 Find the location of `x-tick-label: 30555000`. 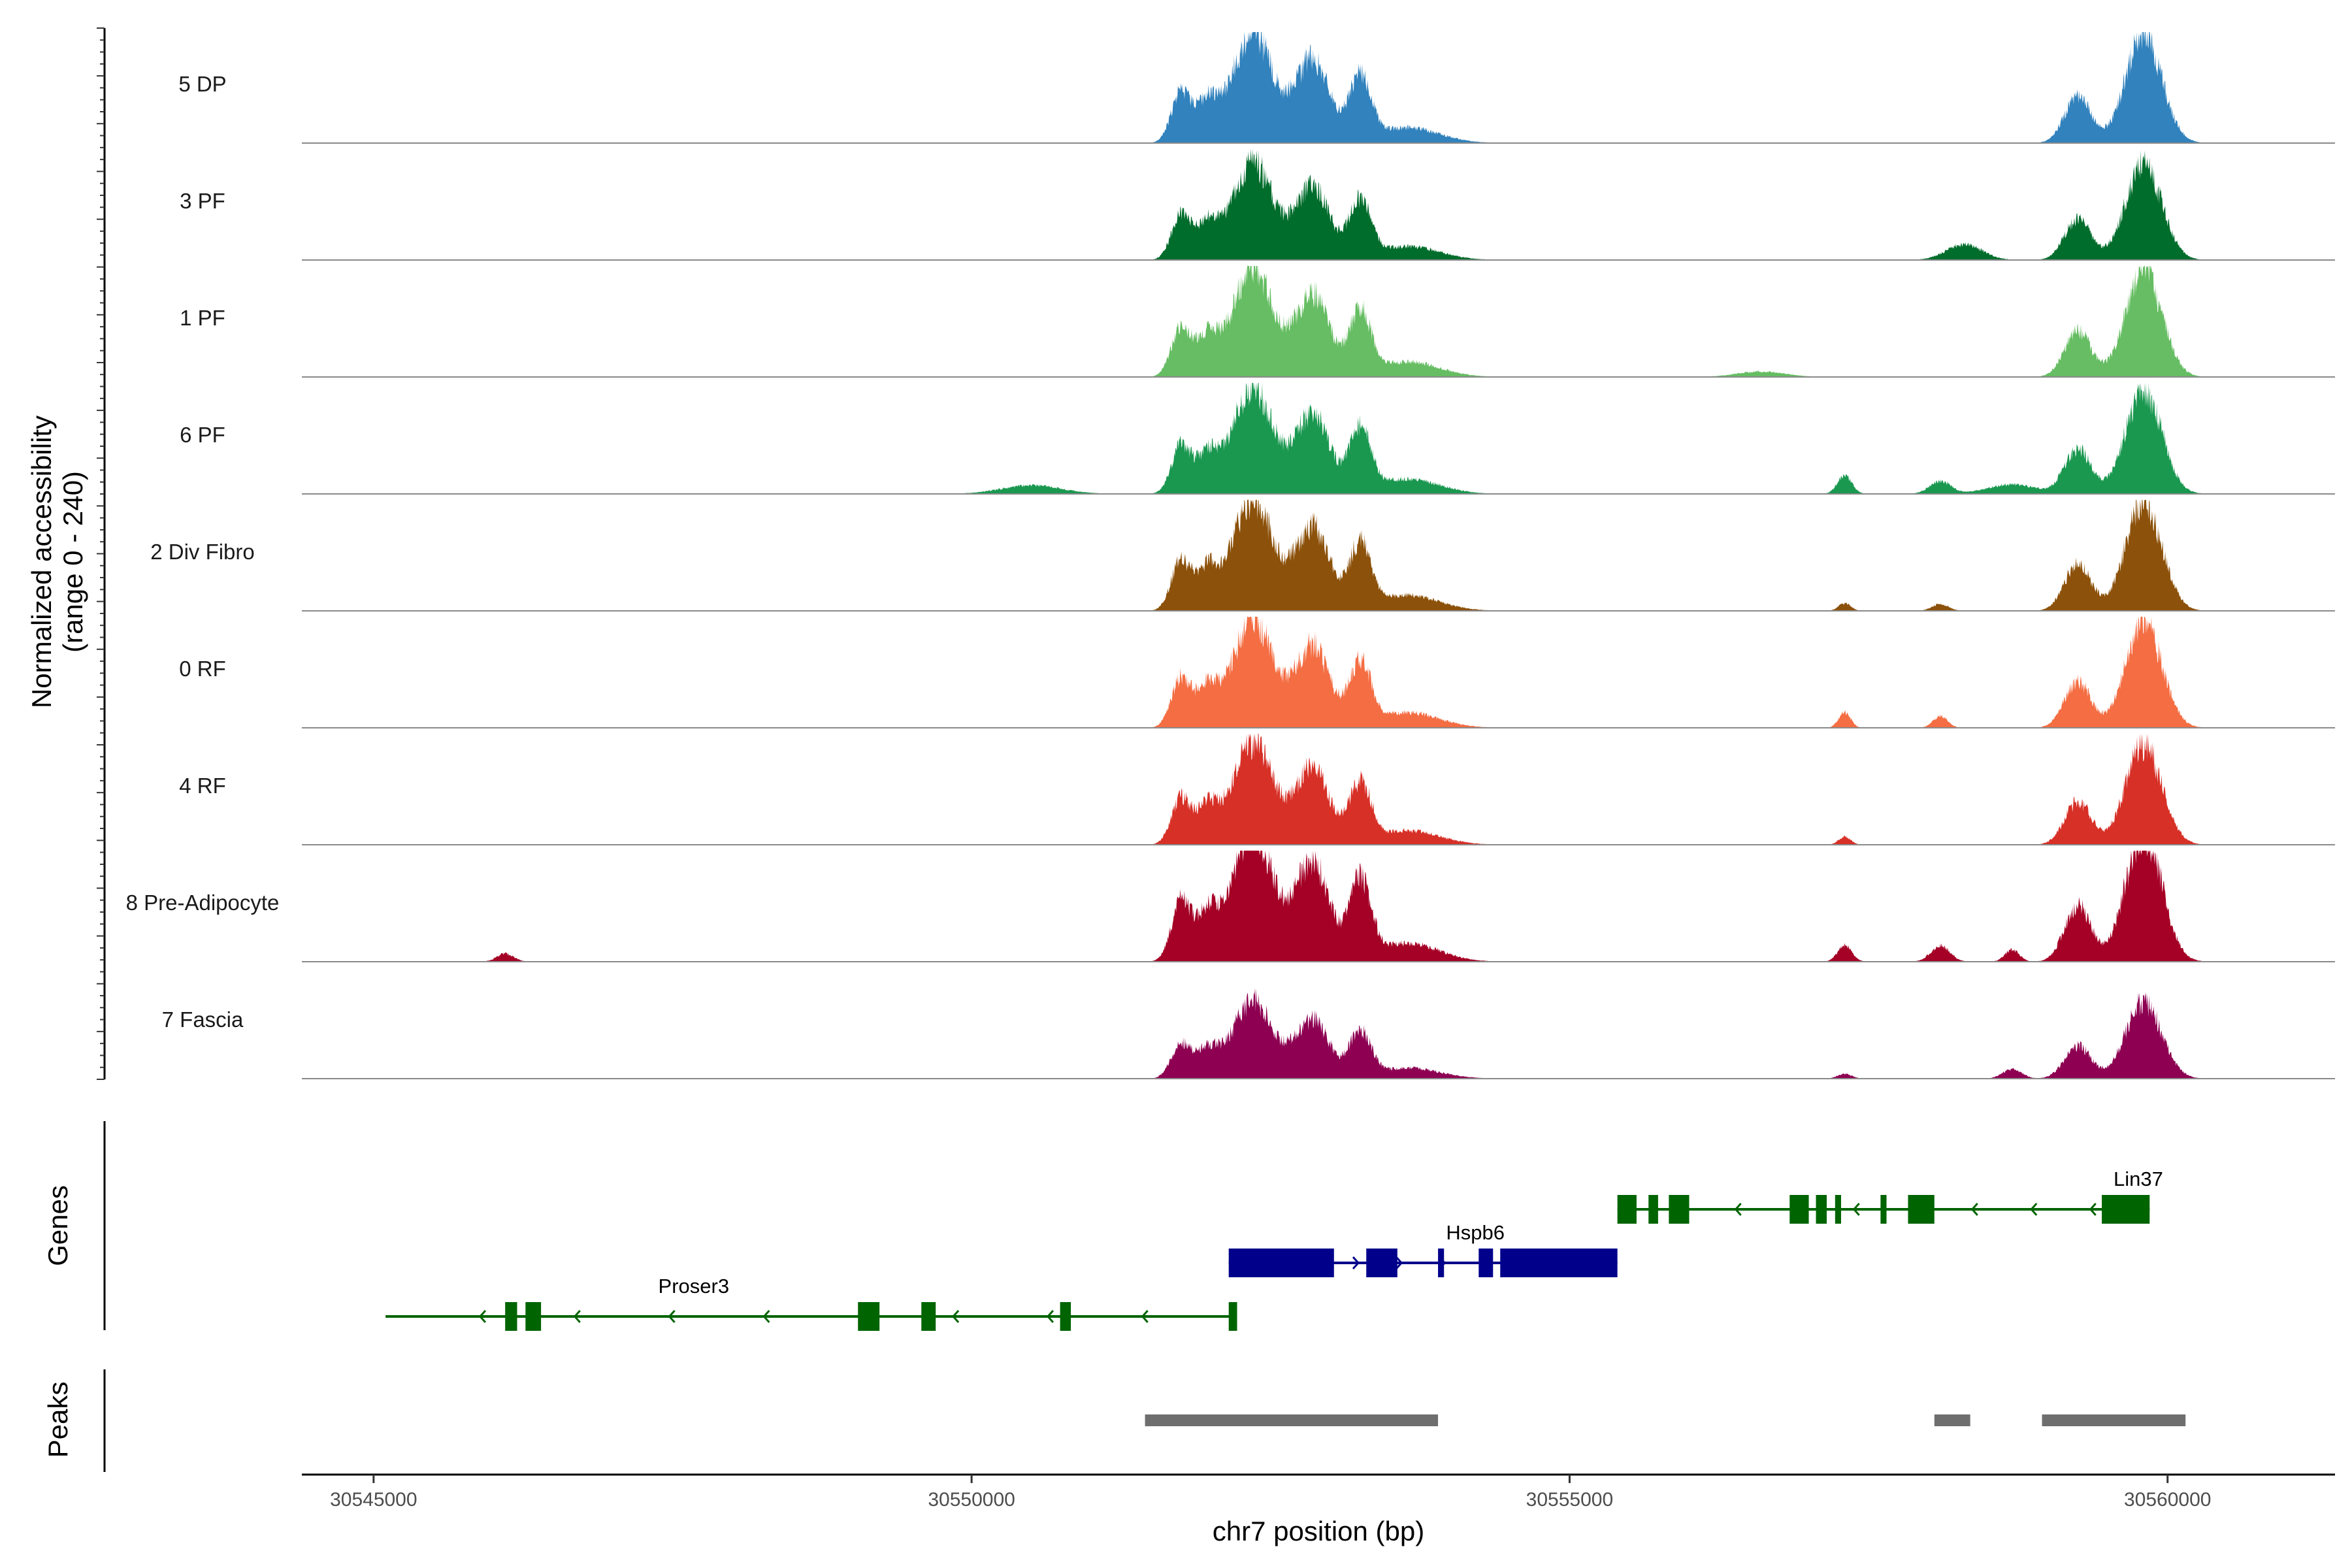

x-tick-label: 30555000 is located at coordinates (1569, 1500).